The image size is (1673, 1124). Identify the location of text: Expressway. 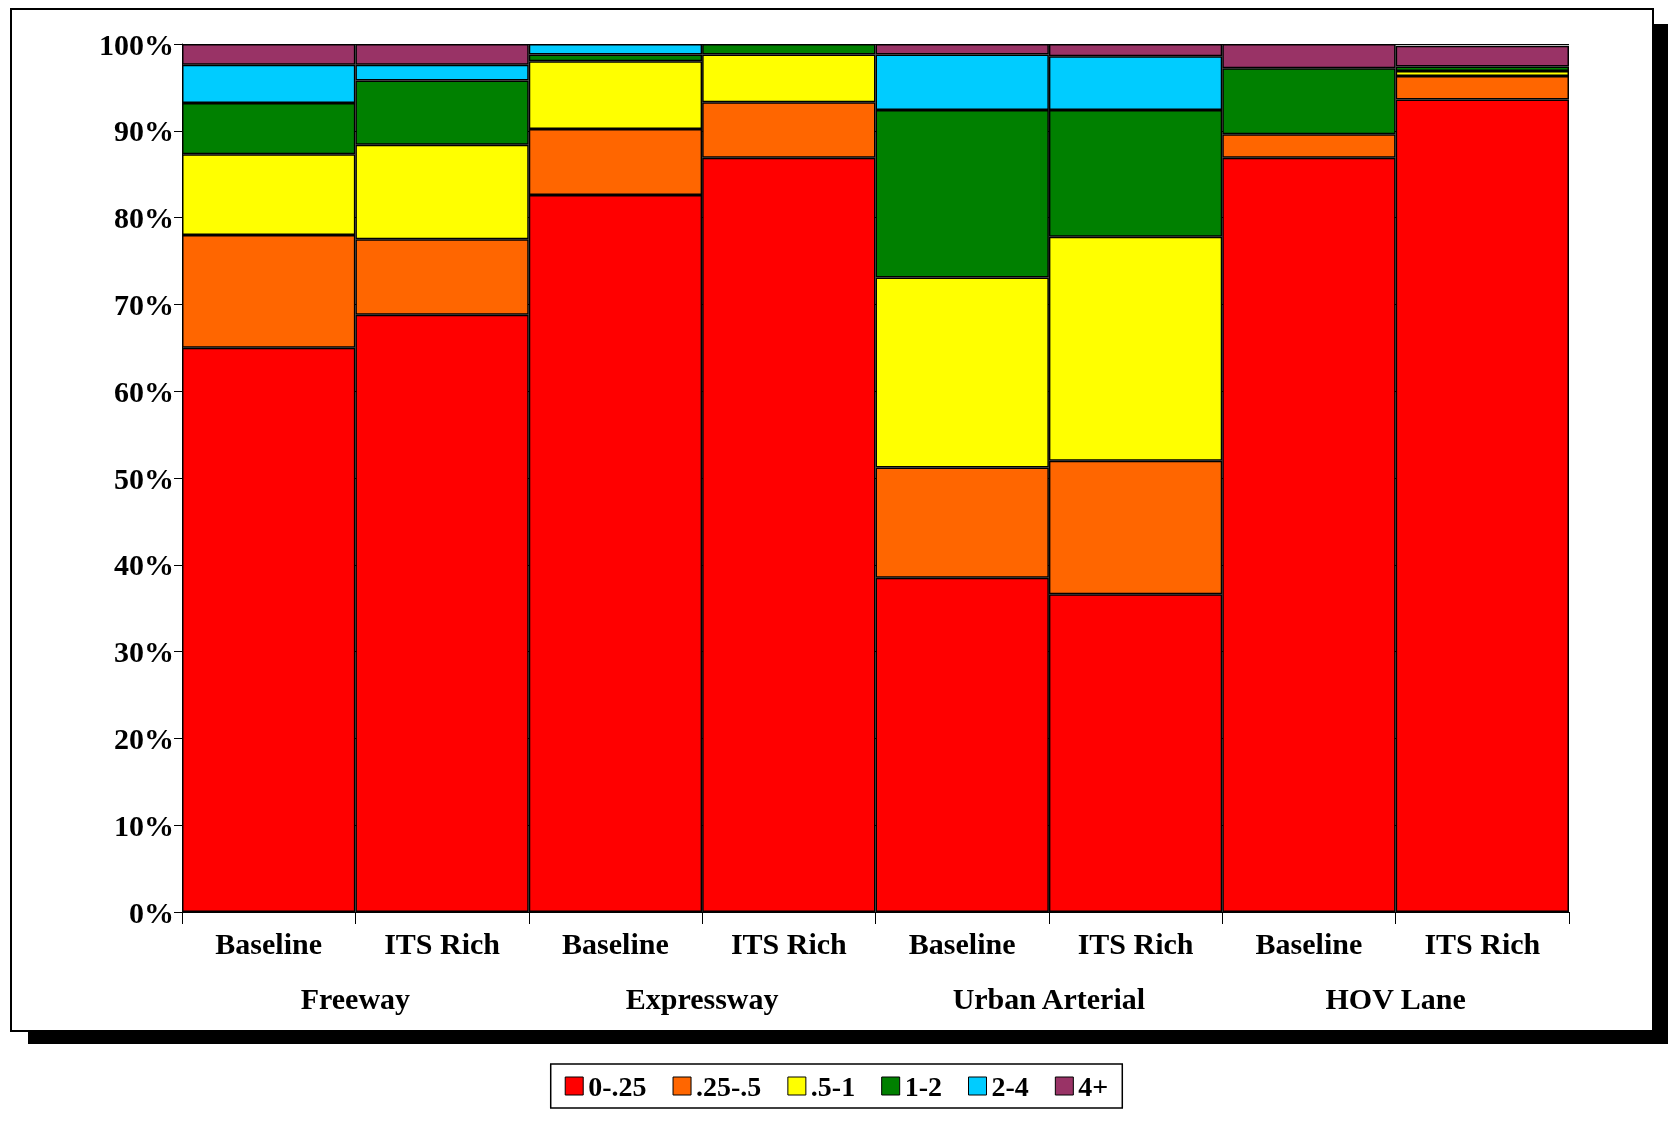
(702, 998).